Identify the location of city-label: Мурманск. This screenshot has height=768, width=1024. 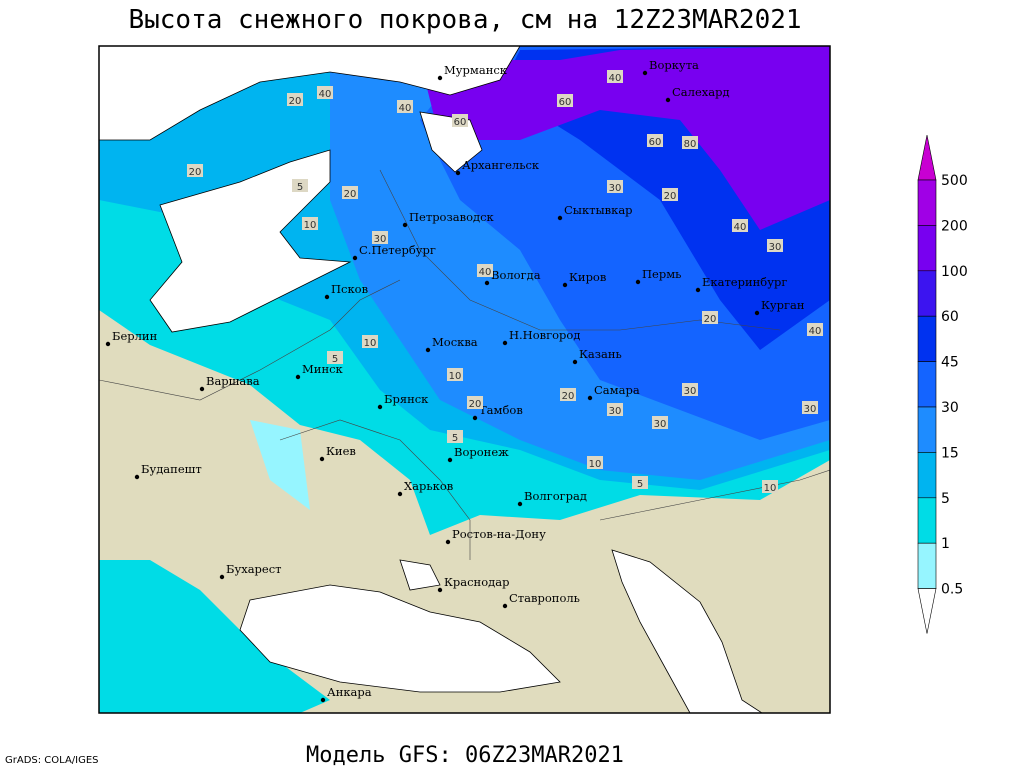
(476, 70).